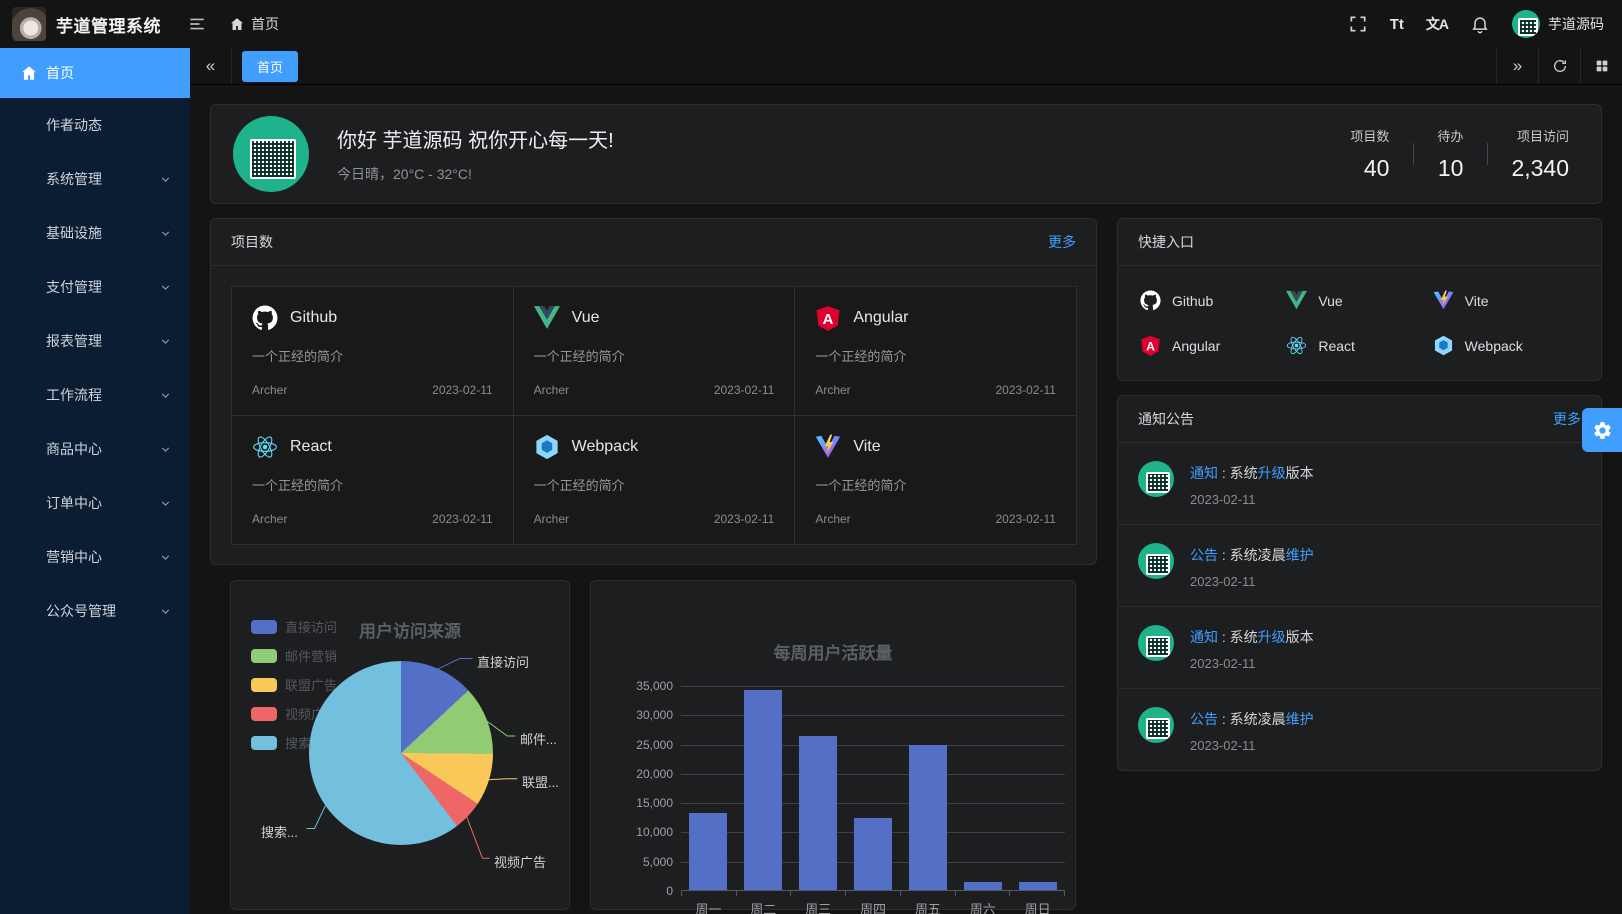  I want to click on y-axis-tick-label: 35,000, so click(654, 686).